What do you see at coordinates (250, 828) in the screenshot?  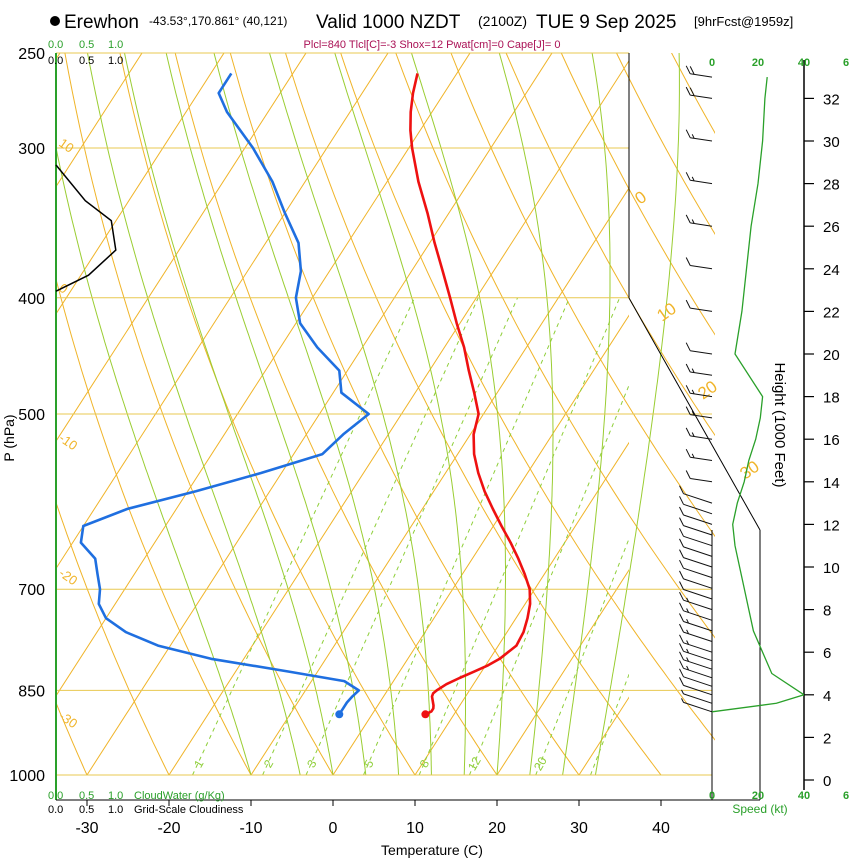 I see `temperature-tick-label: -10` at bounding box center [250, 828].